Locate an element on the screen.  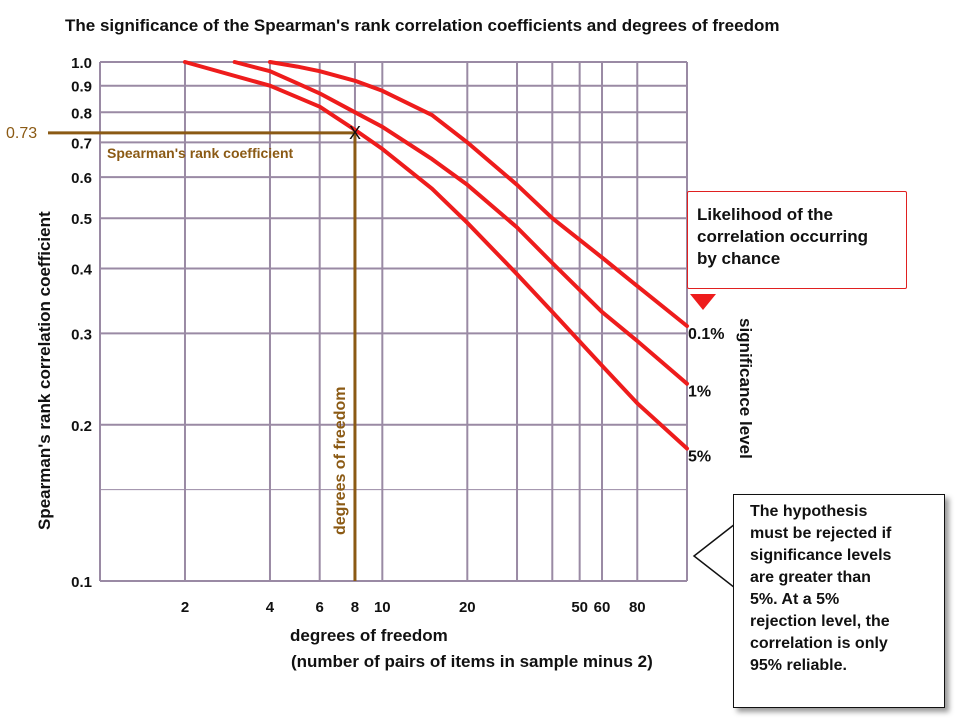
x-tick-label: 20 is located at coordinates (467, 607).